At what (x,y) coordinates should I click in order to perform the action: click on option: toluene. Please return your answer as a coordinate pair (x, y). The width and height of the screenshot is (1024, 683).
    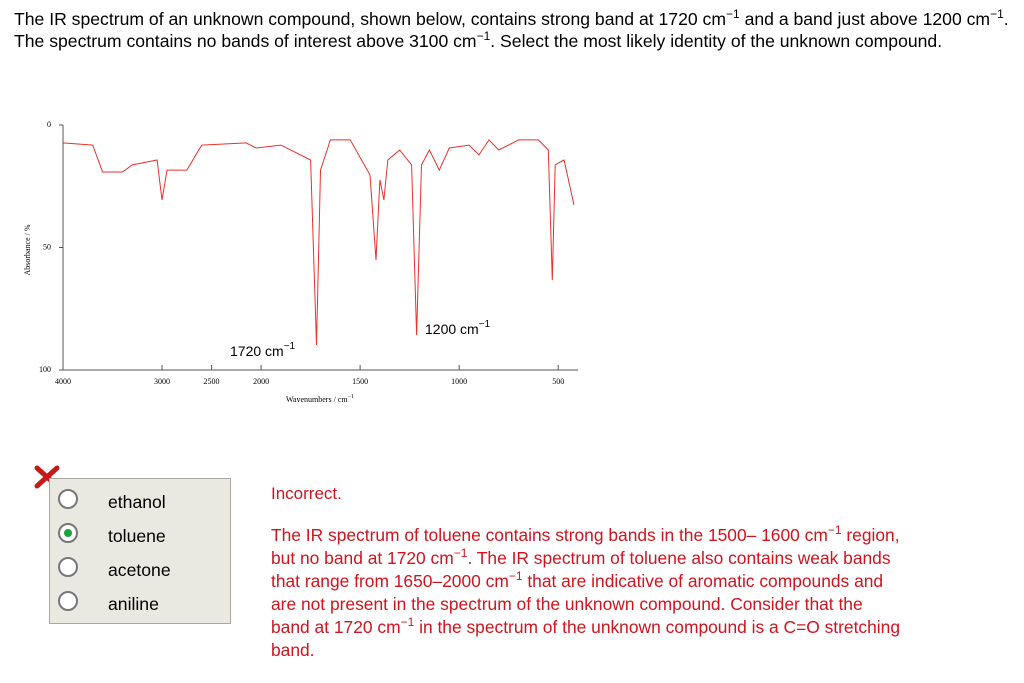
    Looking at the image, I should click on (112, 535).